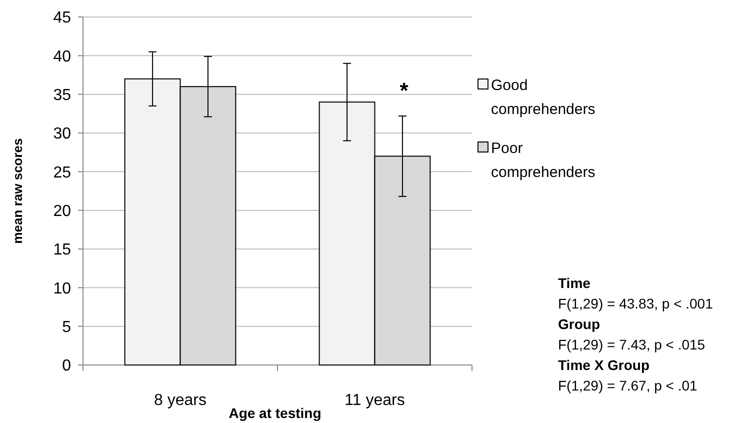 This screenshot has width=744, height=423. Describe the element at coordinates (62, 173) in the screenshot. I see `y-tick-label: 25` at that location.